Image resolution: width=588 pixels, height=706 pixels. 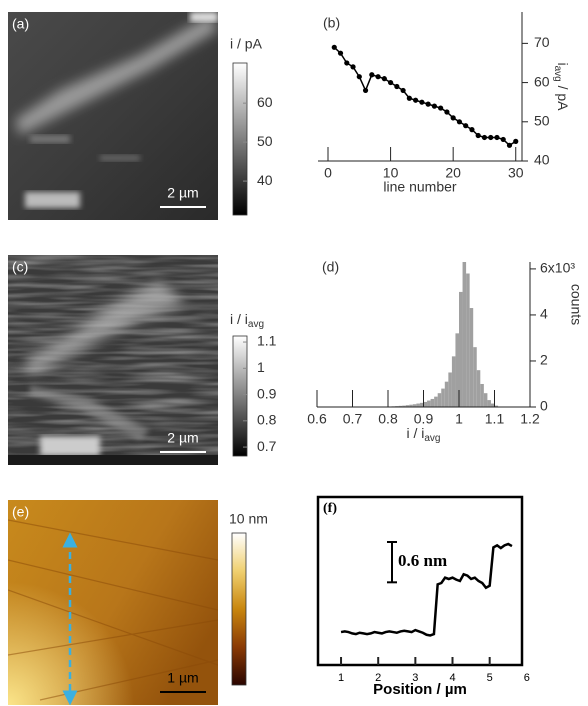 I want to click on y-tick-label: 4, so click(x=544, y=314).